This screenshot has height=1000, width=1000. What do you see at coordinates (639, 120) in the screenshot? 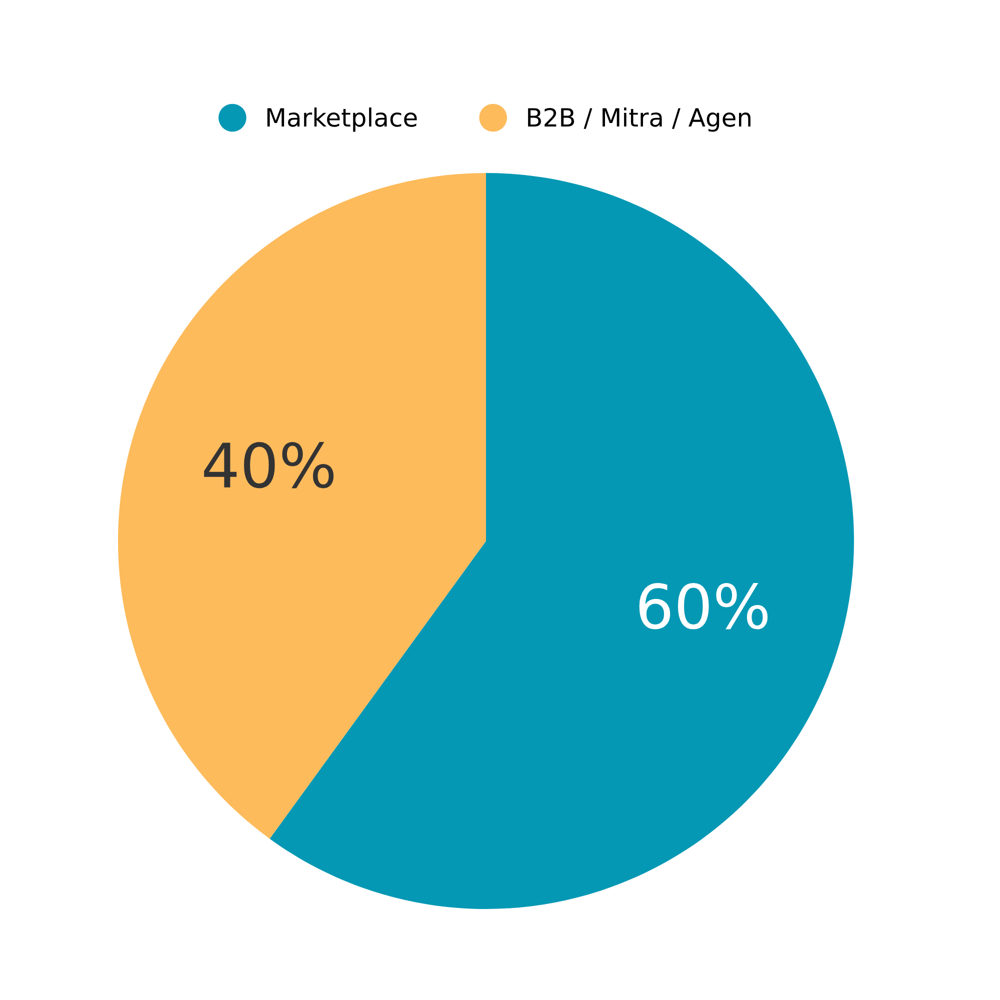
I see `legend-label: B2B / Mitra / Agen` at bounding box center [639, 120].